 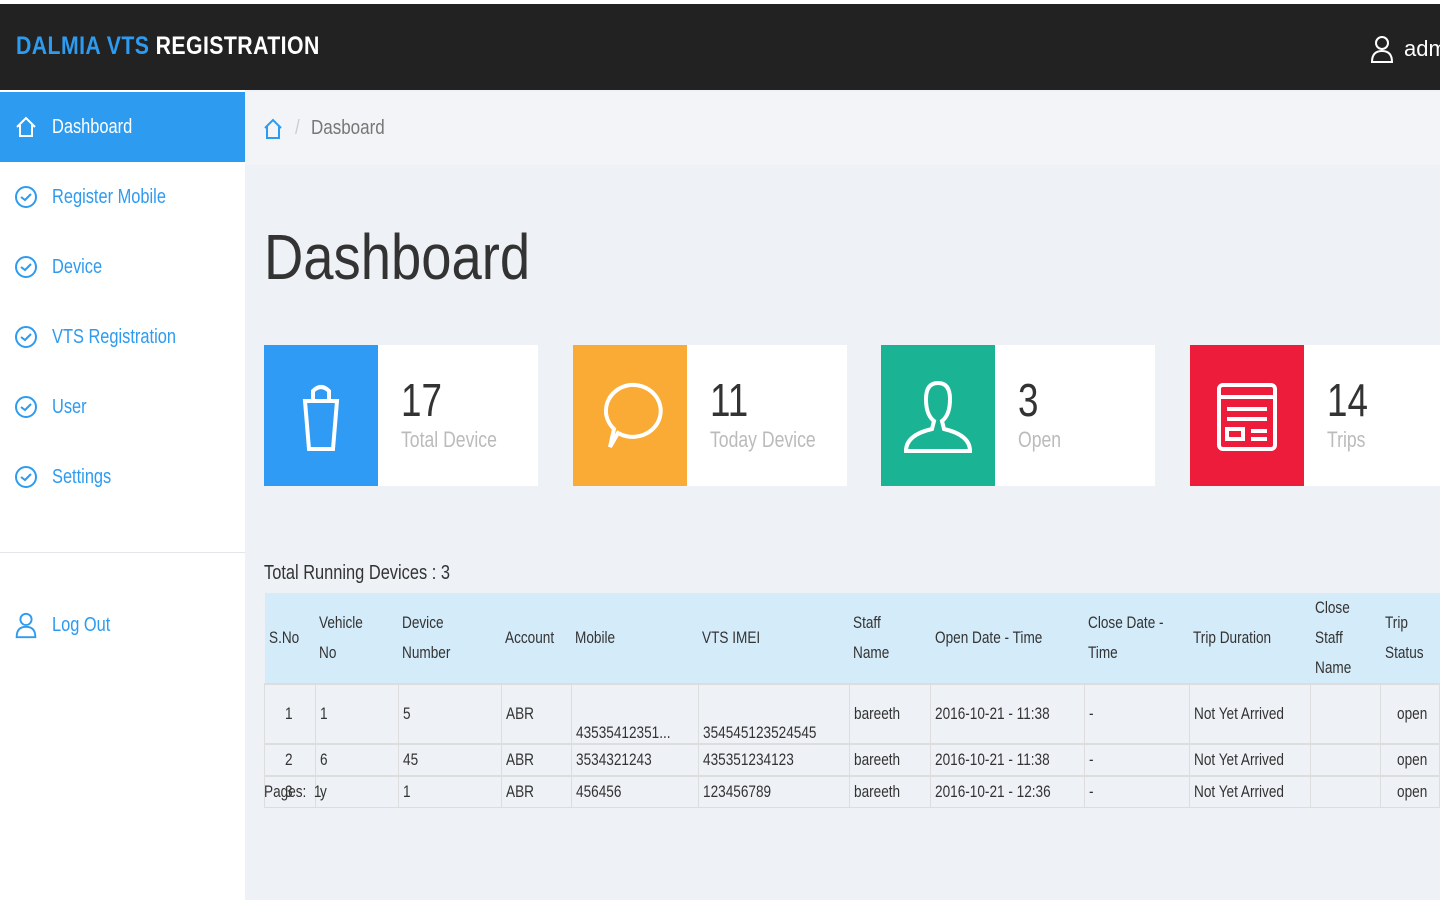 I want to click on nav-item: Device, so click(x=122, y=267).